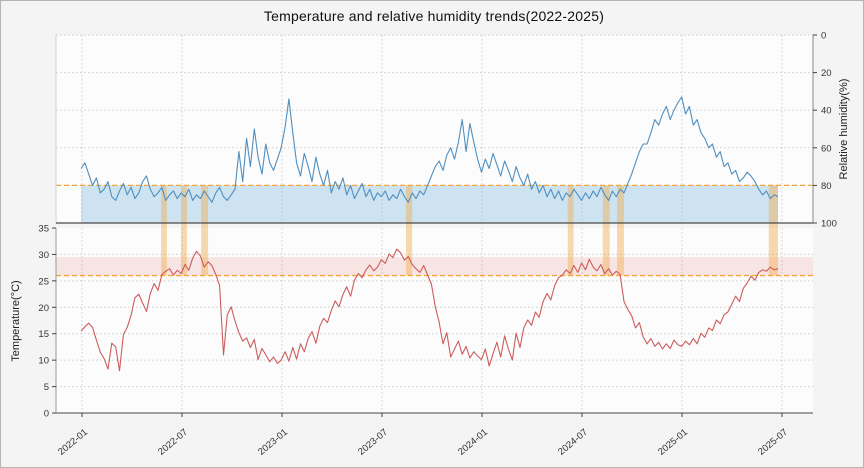 This screenshot has height=468, width=864. Describe the element at coordinates (826, 148) in the screenshot. I see `humidity-tick-label: 60` at that location.